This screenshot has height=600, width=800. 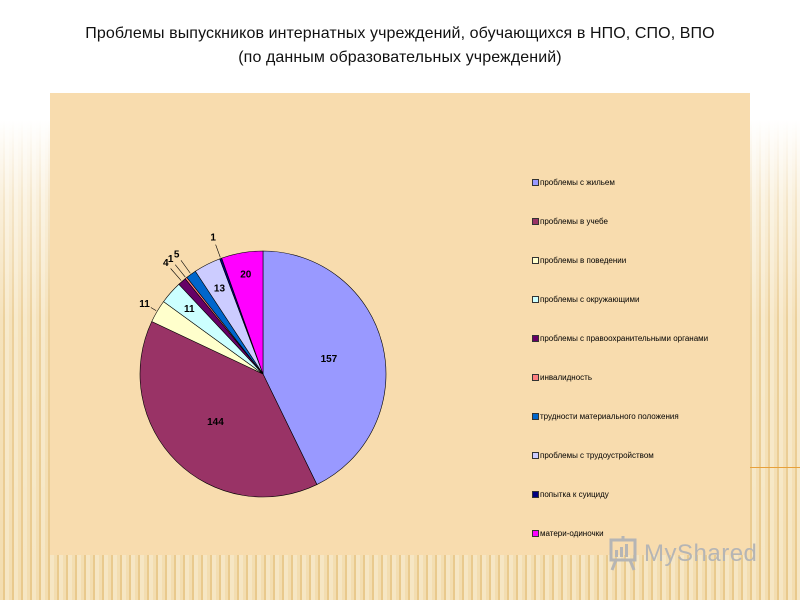 I want to click on data-label-6: 1, so click(x=171, y=259).